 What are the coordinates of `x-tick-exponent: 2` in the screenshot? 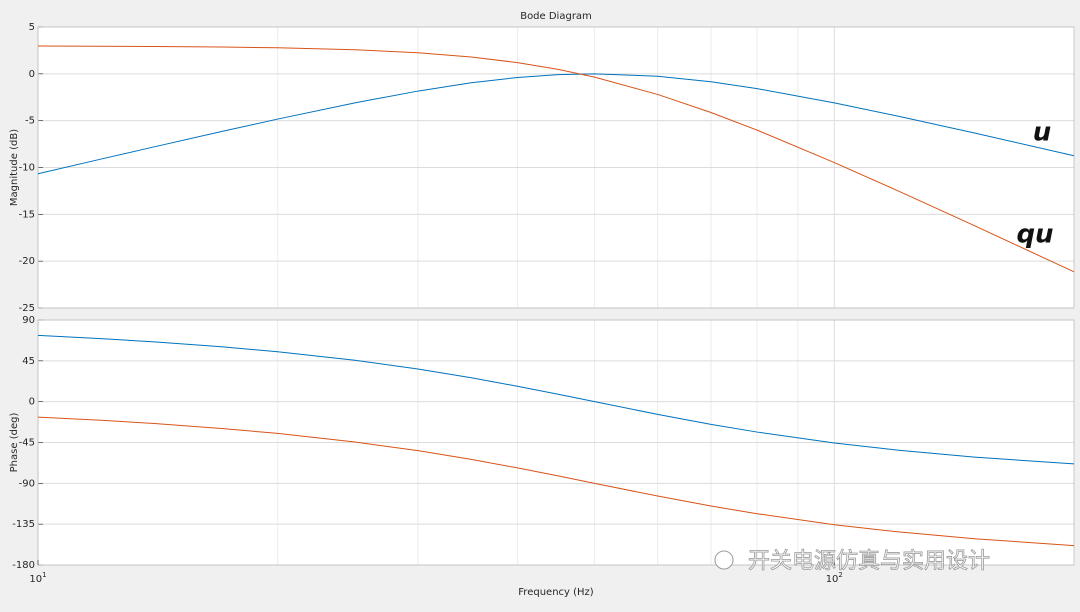 It's located at (840, 575).